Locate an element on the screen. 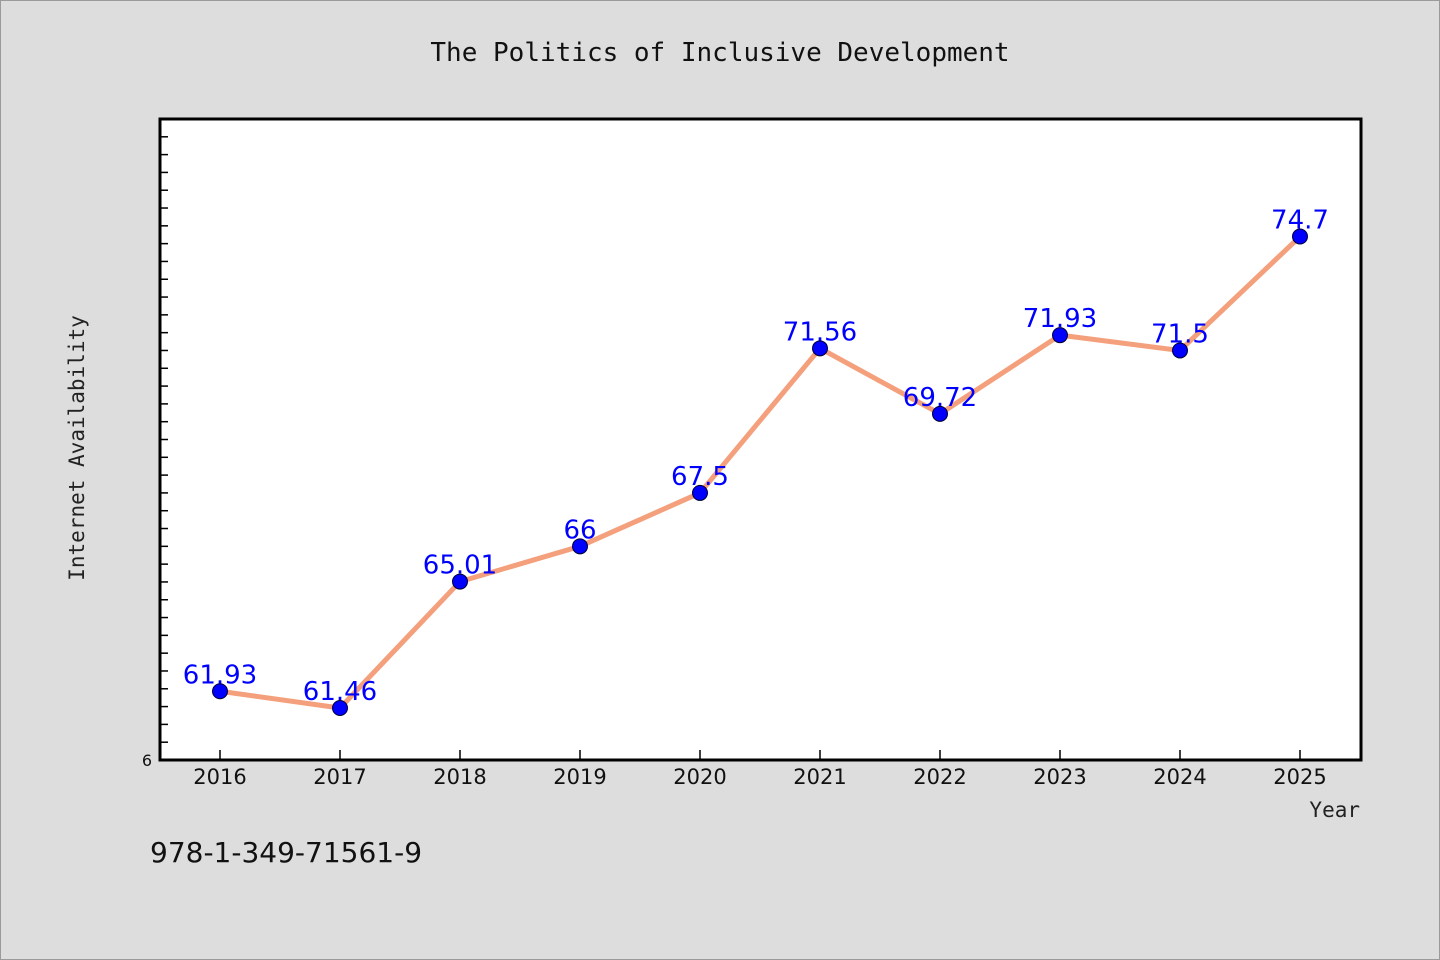 The image size is (1440, 960). x-tick-label: 2023 is located at coordinates (1059, 777).